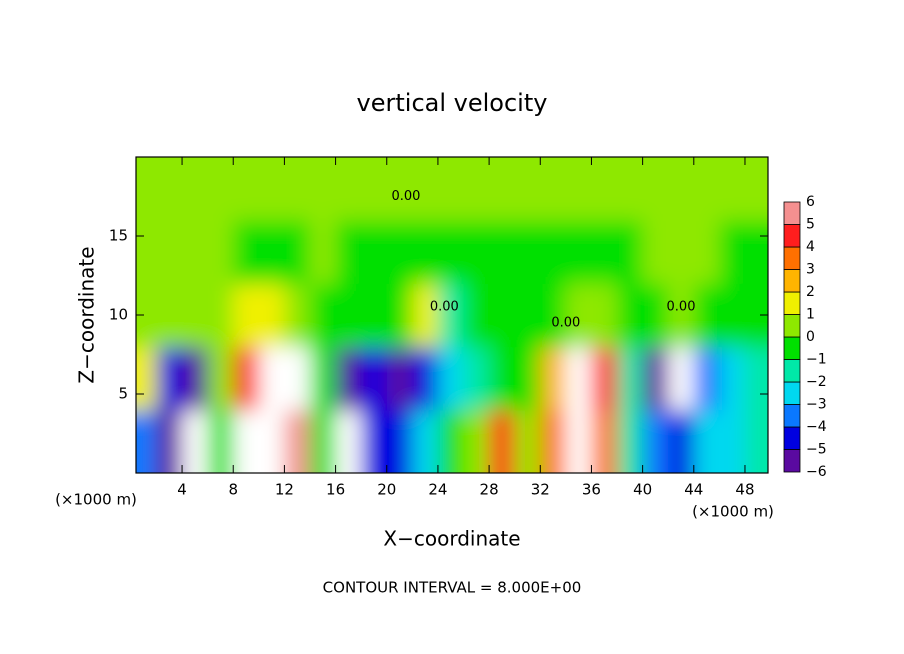  Describe the element at coordinates (451, 539) in the screenshot. I see `x-axis-label: X−coordinate` at that location.